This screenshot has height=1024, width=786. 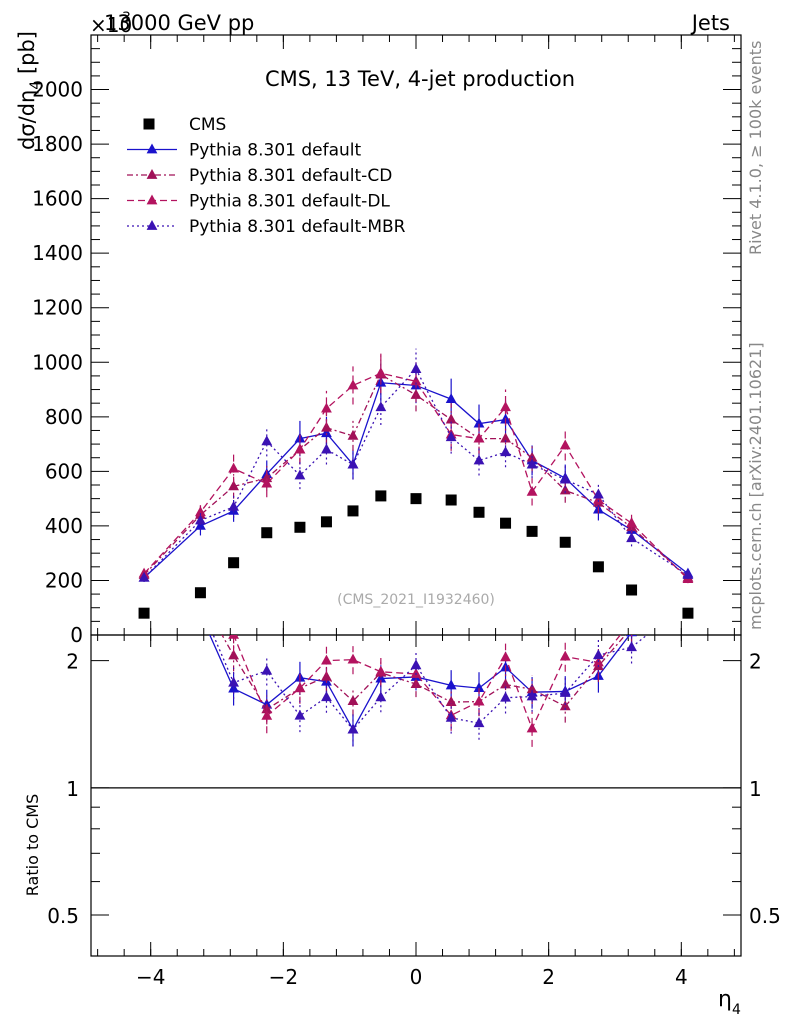 What do you see at coordinates (416, 600) in the screenshot?
I see `analysis-label: (CMS_2021_I1932460)` at bounding box center [416, 600].